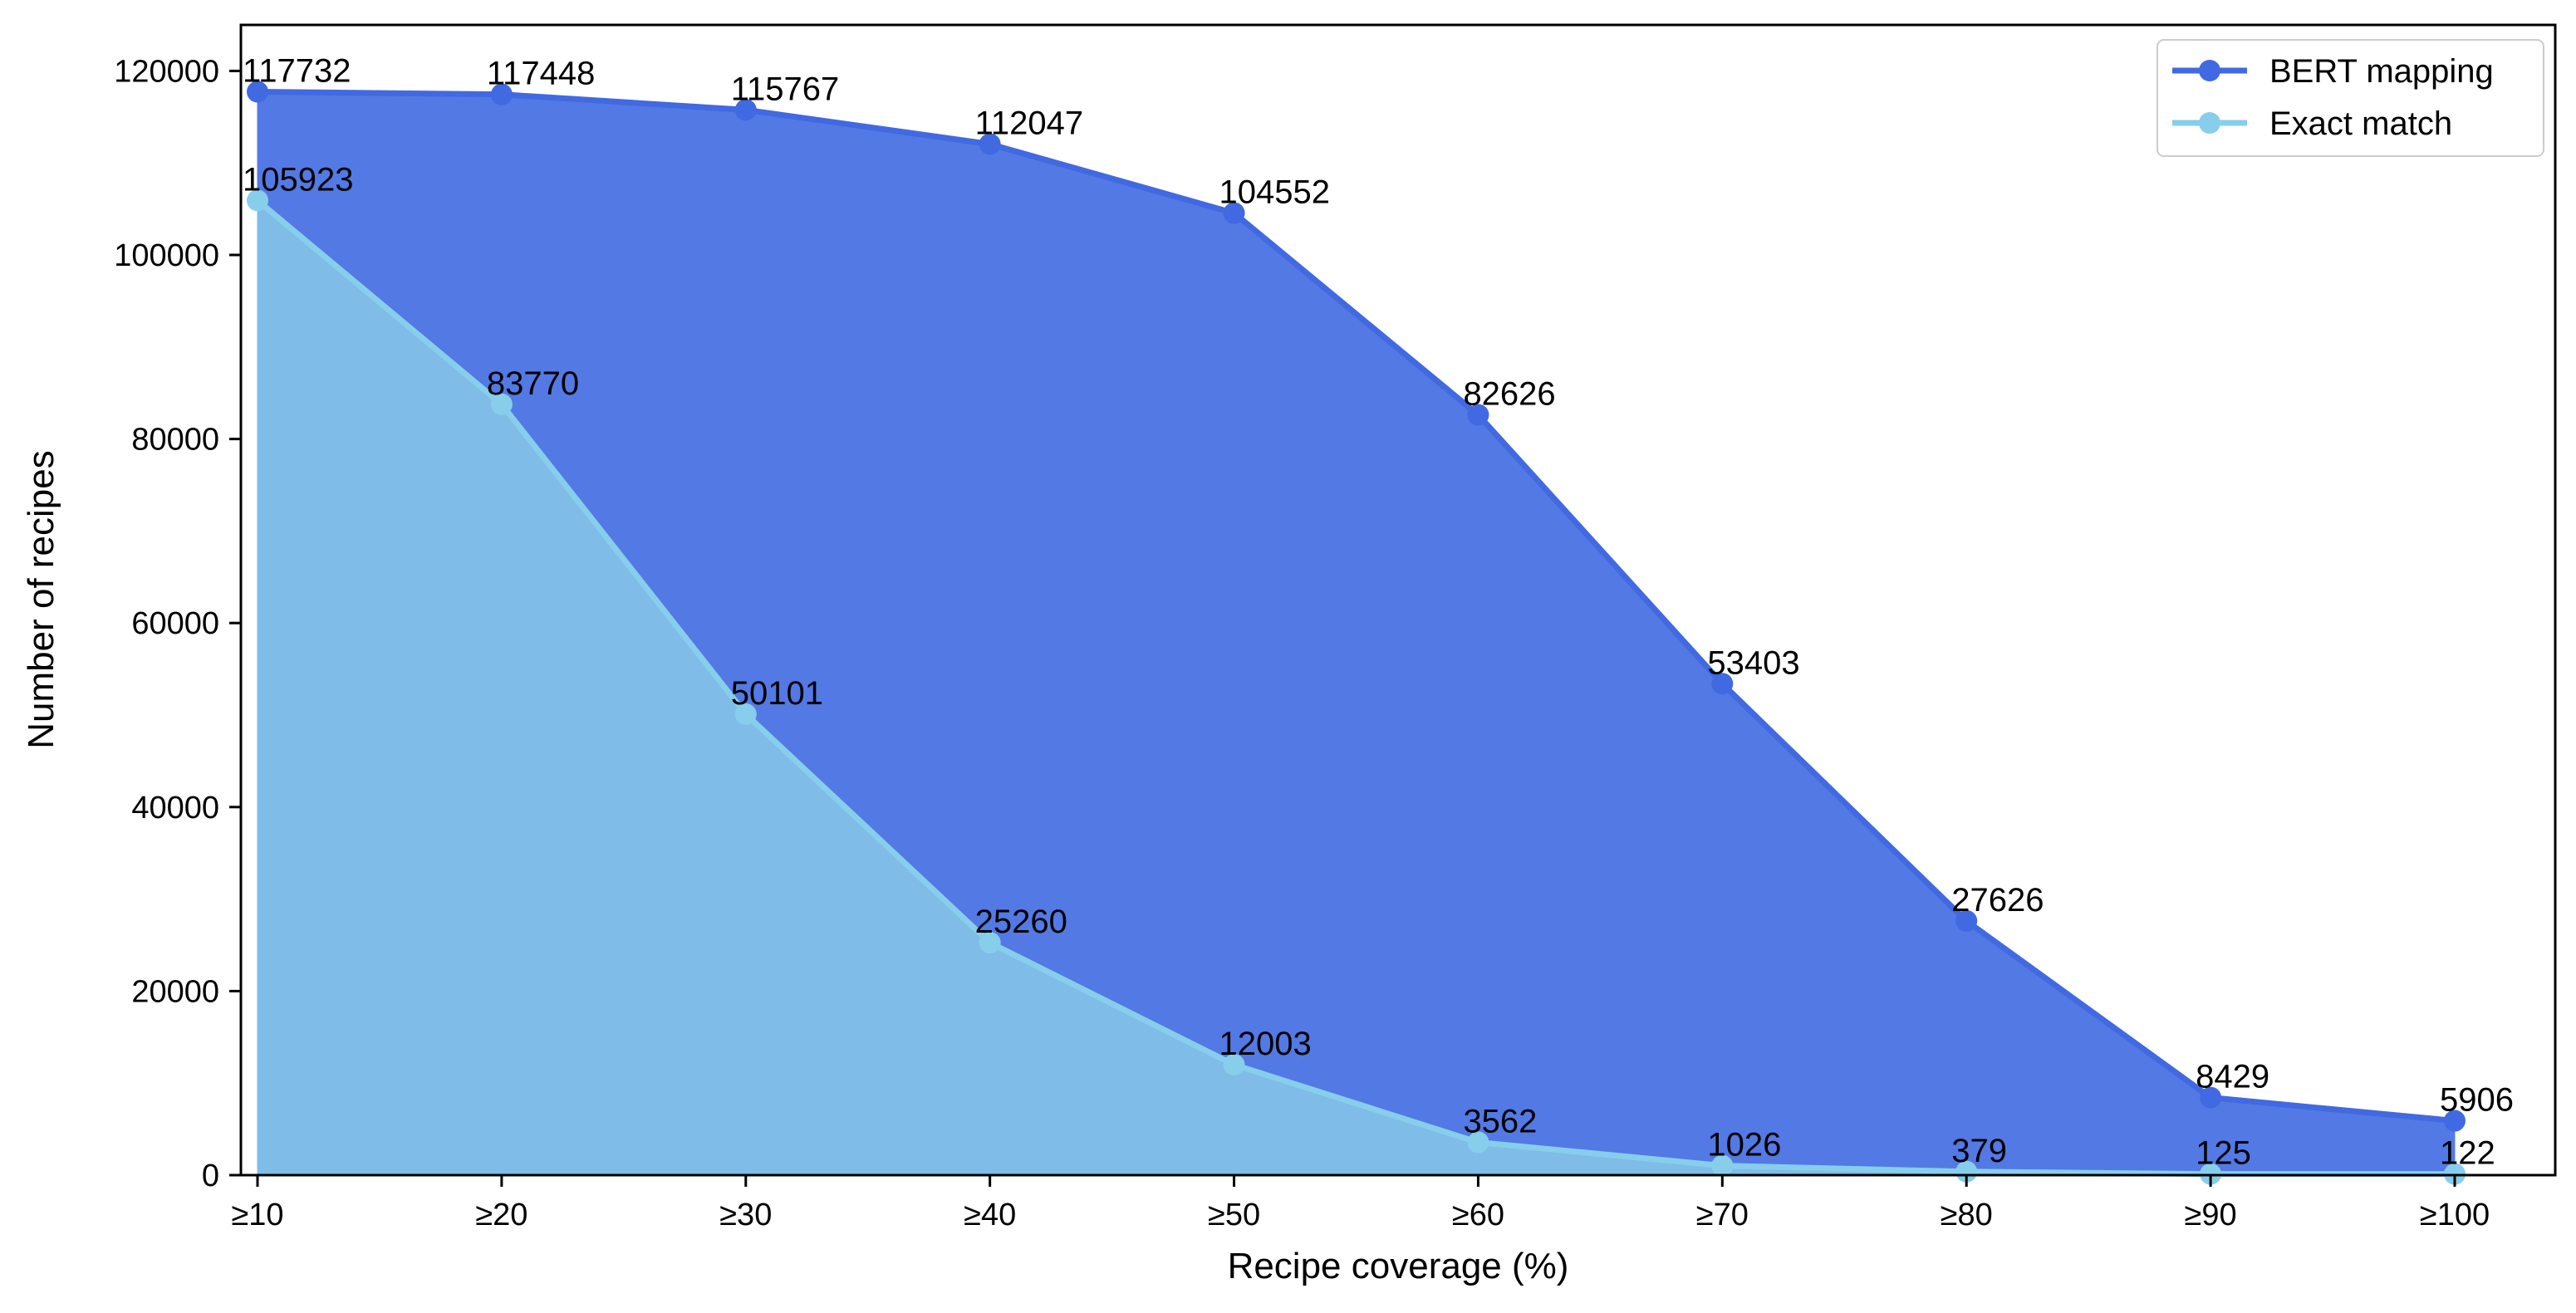 Image resolution: width=2576 pixels, height=1313 pixels. What do you see at coordinates (777, 693) in the screenshot?
I see `data-label-series-1-2: 50101` at bounding box center [777, 693].